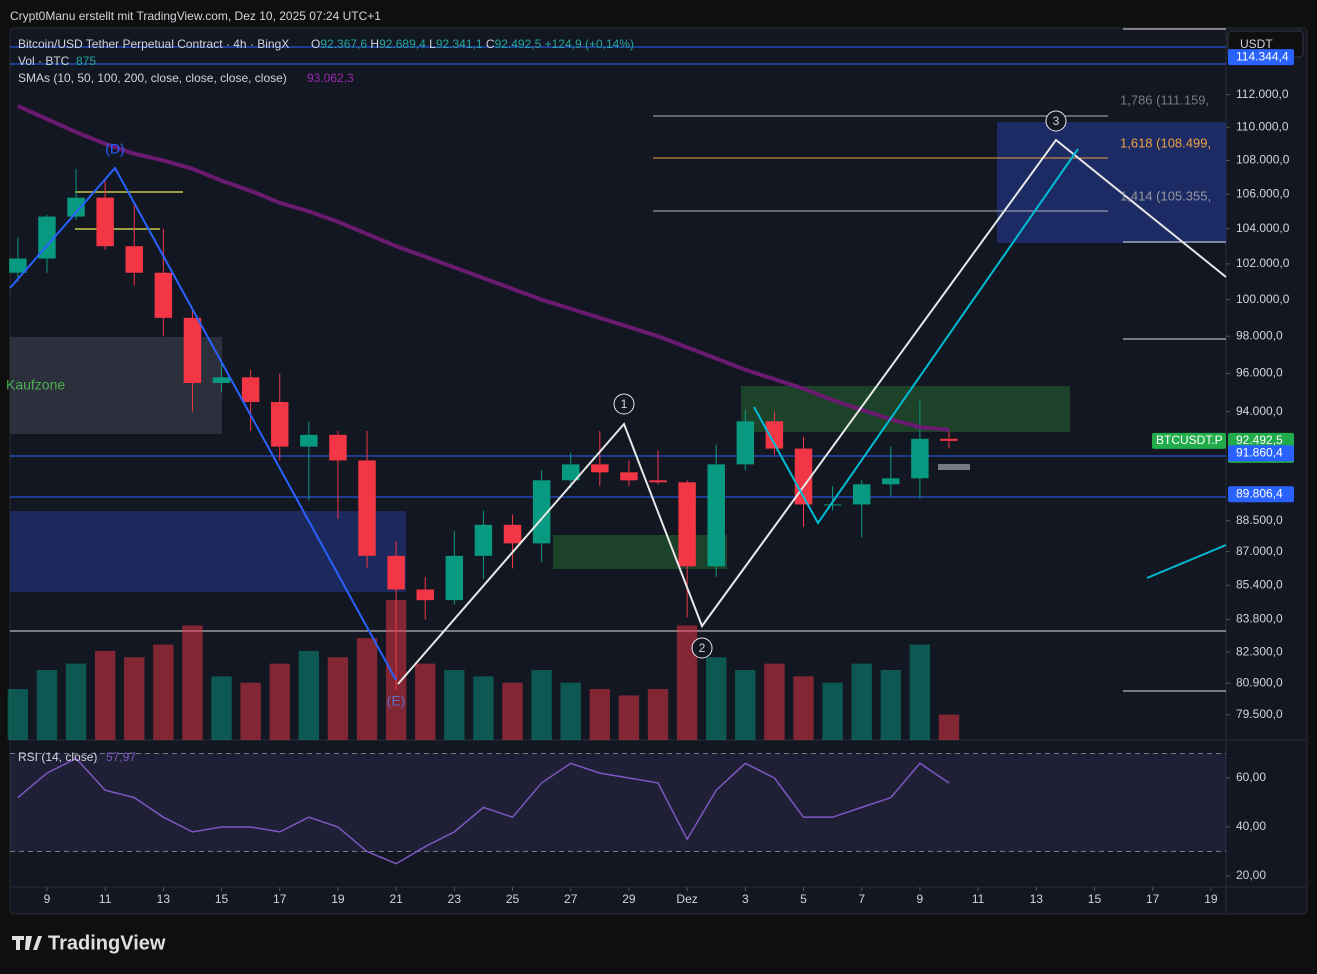 Image resolution: width=1317 pixels, height=974 pixels. Describe the element at coordinates (1037, 899) in the screenshot. I see `x-tick-label: 13` at that location.